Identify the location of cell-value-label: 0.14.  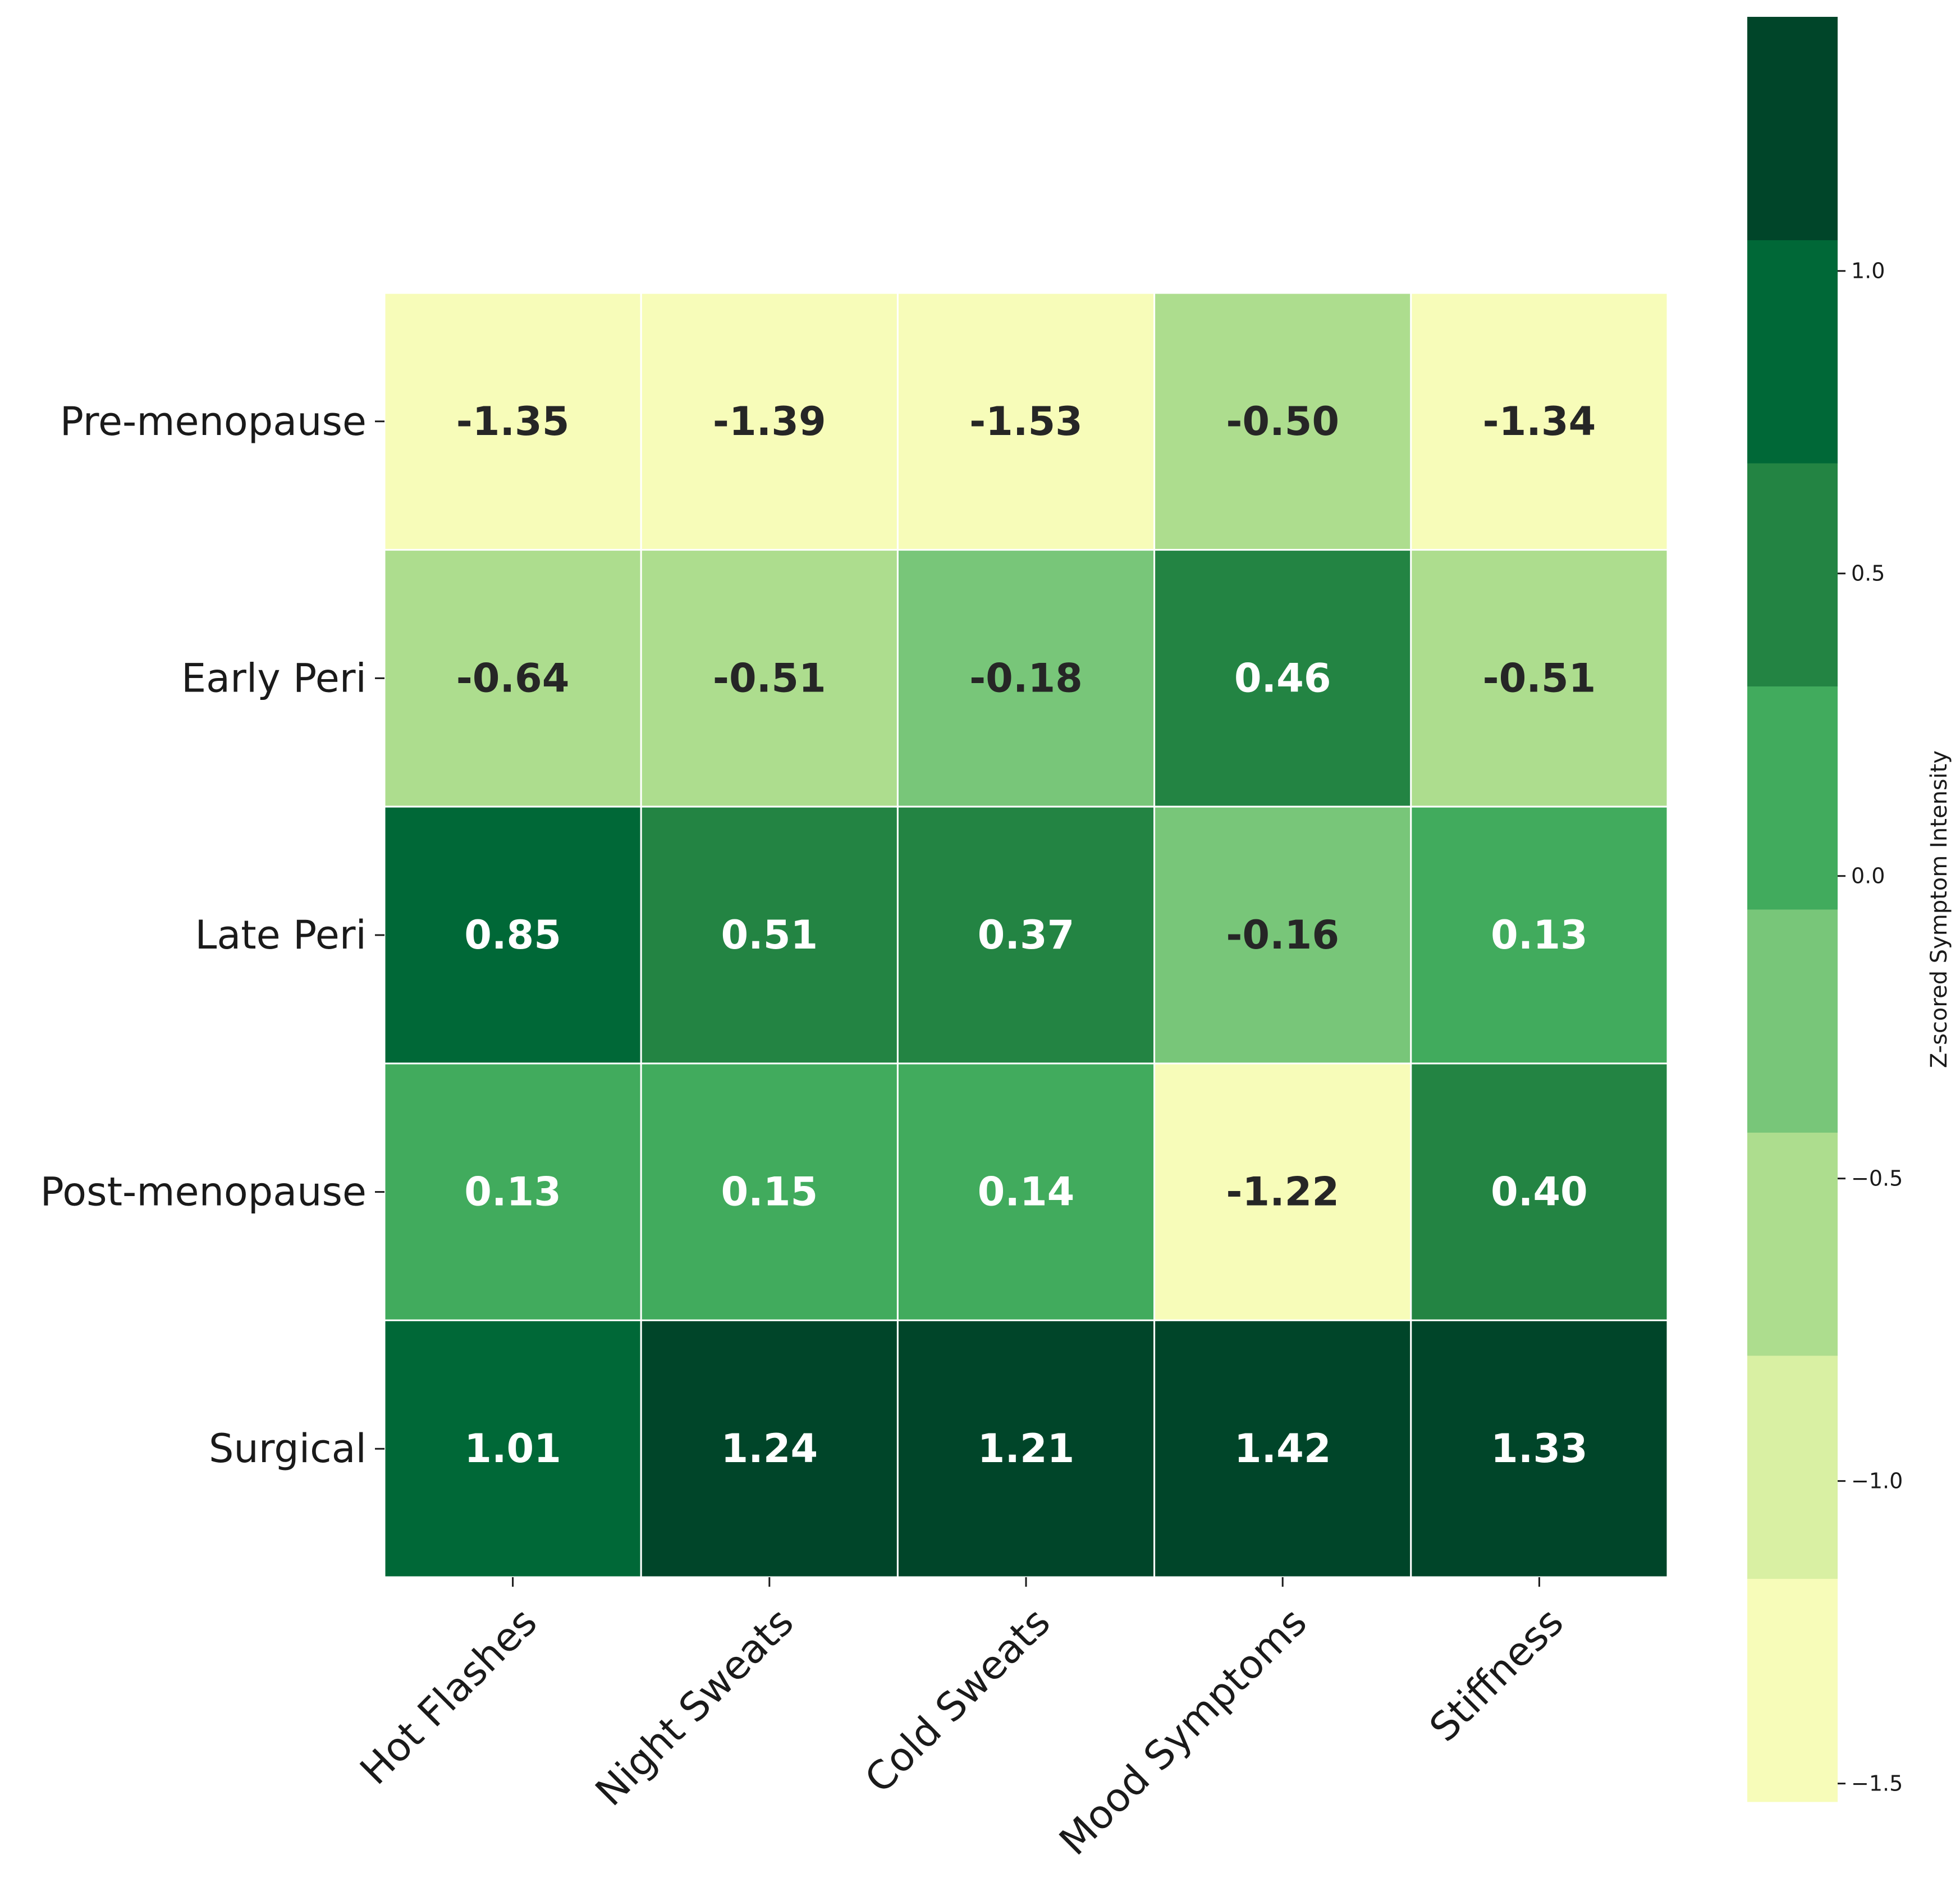
(1026, 1192).